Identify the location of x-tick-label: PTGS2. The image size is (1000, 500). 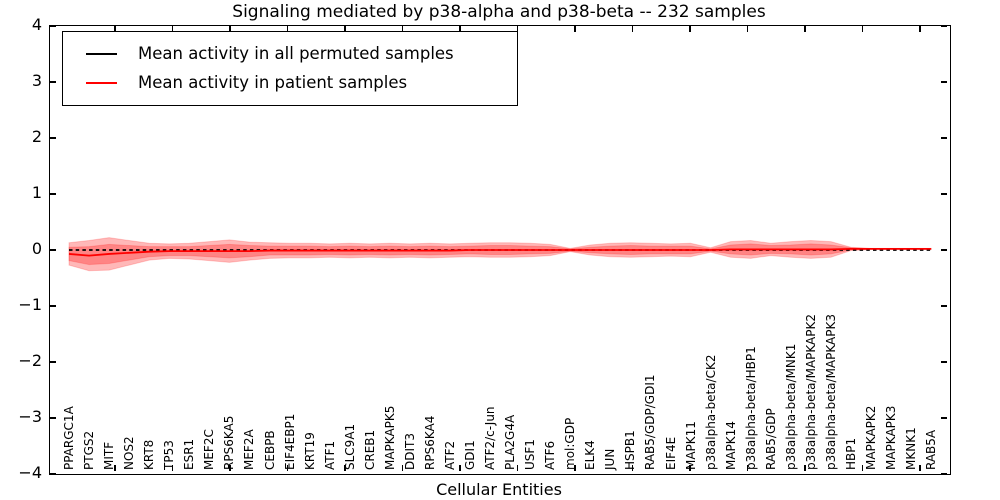
(89, 450).